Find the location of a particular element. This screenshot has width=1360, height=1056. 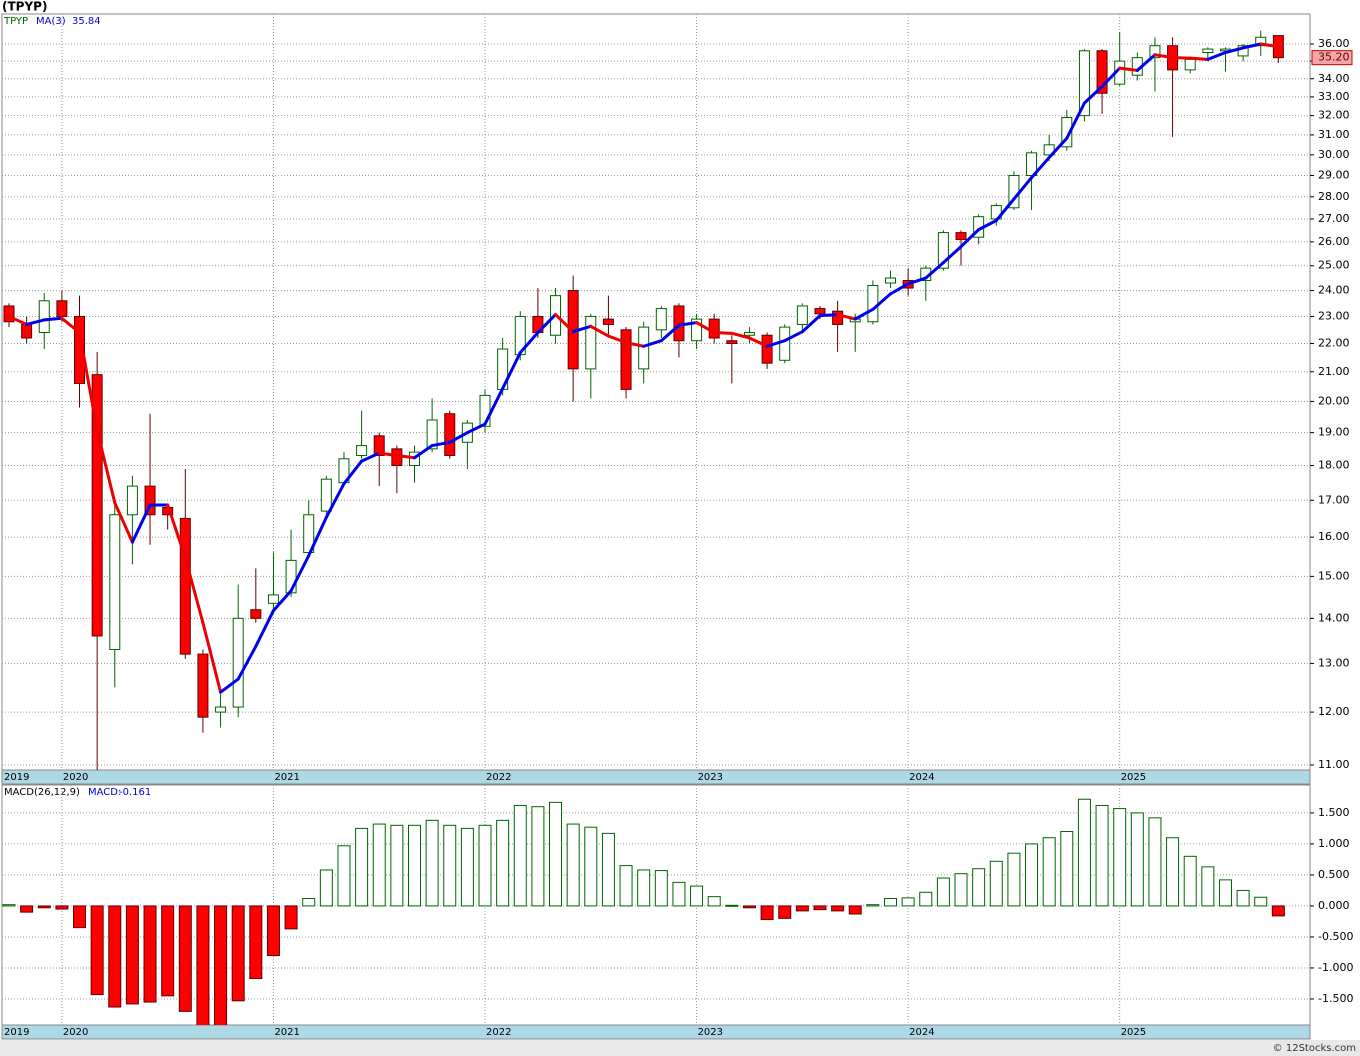

x-tick-label: 2020 is located at coordinates (75, 1032).